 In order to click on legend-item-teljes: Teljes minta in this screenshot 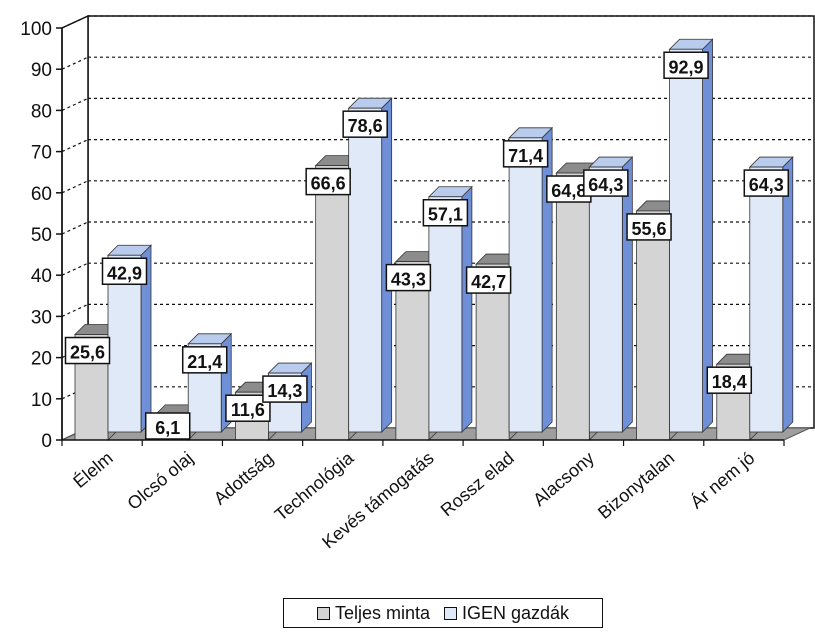, I will do `click(373, 613)`.